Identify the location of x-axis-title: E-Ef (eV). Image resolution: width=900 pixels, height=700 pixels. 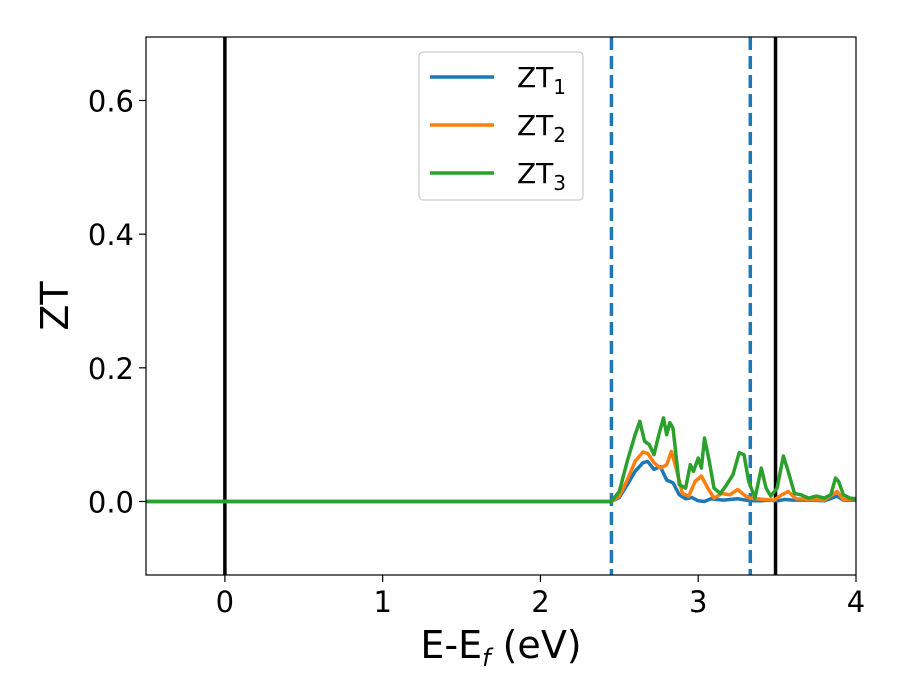
(500, 647).